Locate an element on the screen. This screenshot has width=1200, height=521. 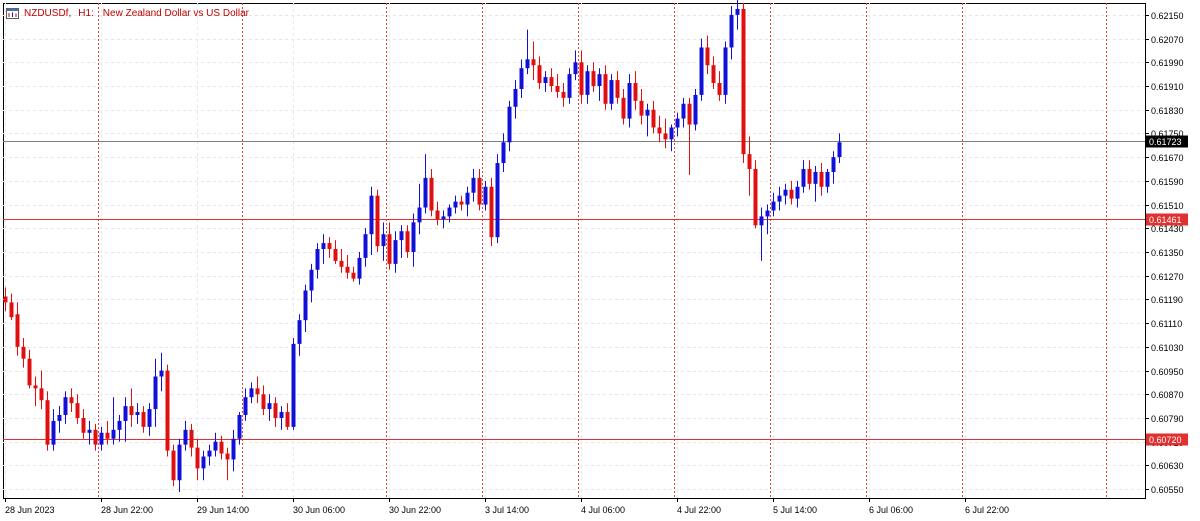
y-tick-label: 0.62150 is located at coordinates (1167, 16).